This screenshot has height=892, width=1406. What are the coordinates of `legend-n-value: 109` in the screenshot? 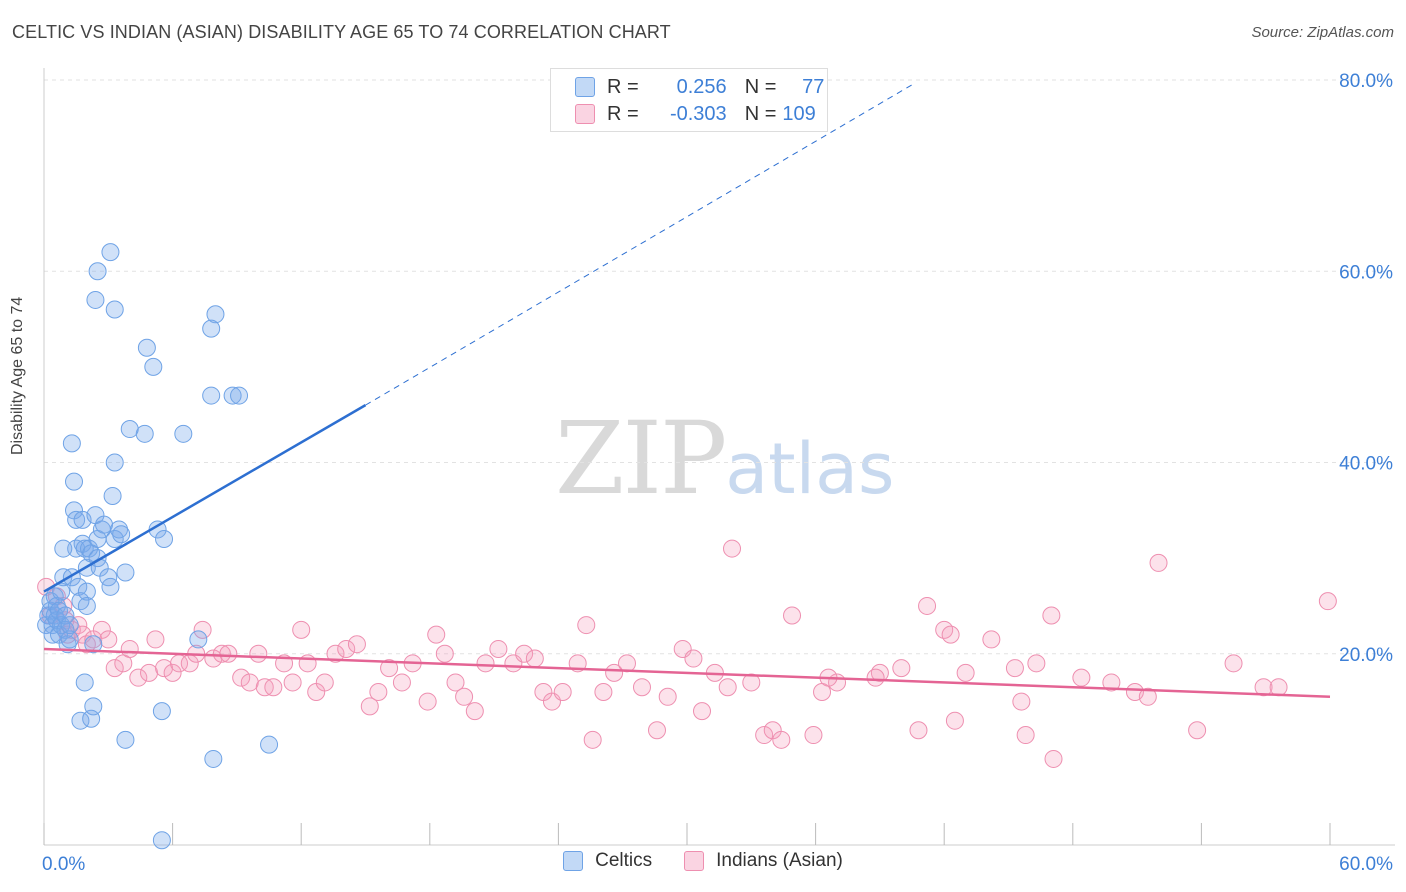 It's located at (799, 113).